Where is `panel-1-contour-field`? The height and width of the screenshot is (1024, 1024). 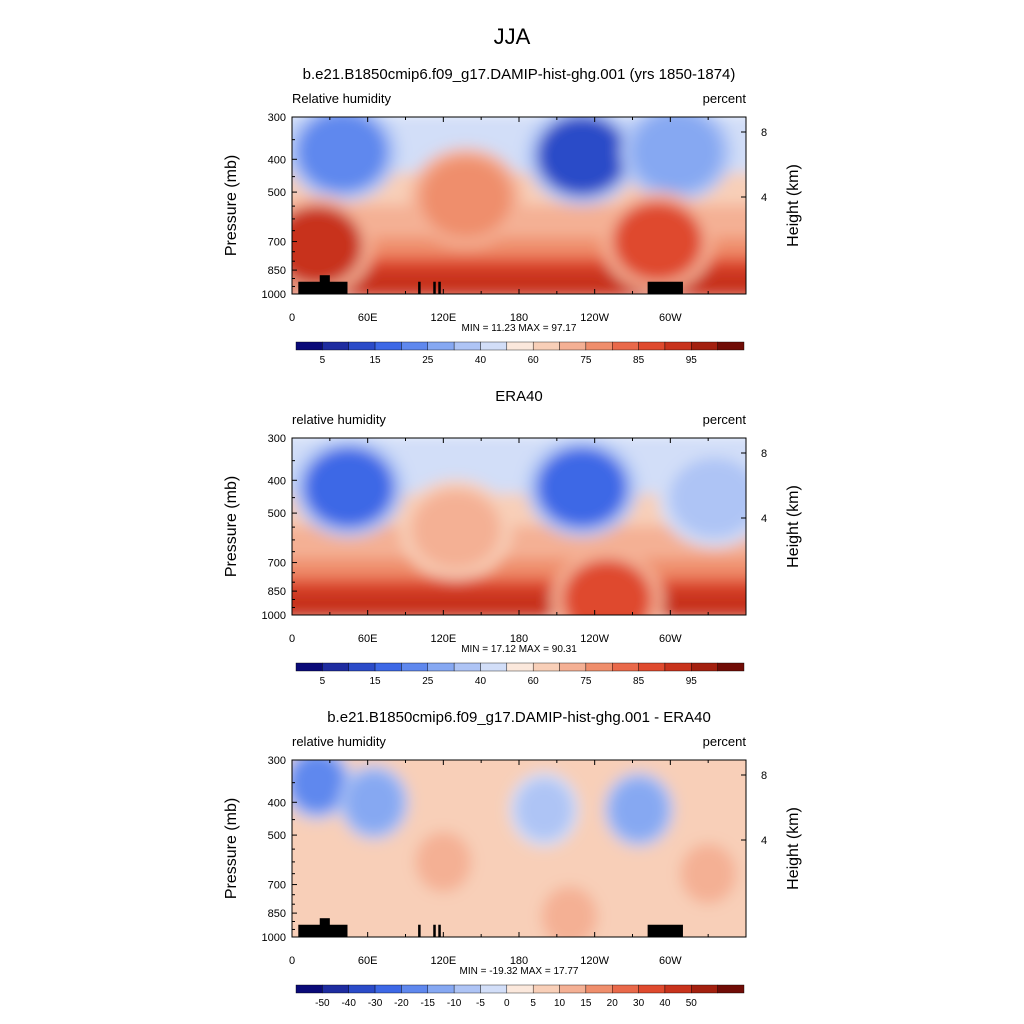 panel-1-contour-field is located at coordinates (519, 205).